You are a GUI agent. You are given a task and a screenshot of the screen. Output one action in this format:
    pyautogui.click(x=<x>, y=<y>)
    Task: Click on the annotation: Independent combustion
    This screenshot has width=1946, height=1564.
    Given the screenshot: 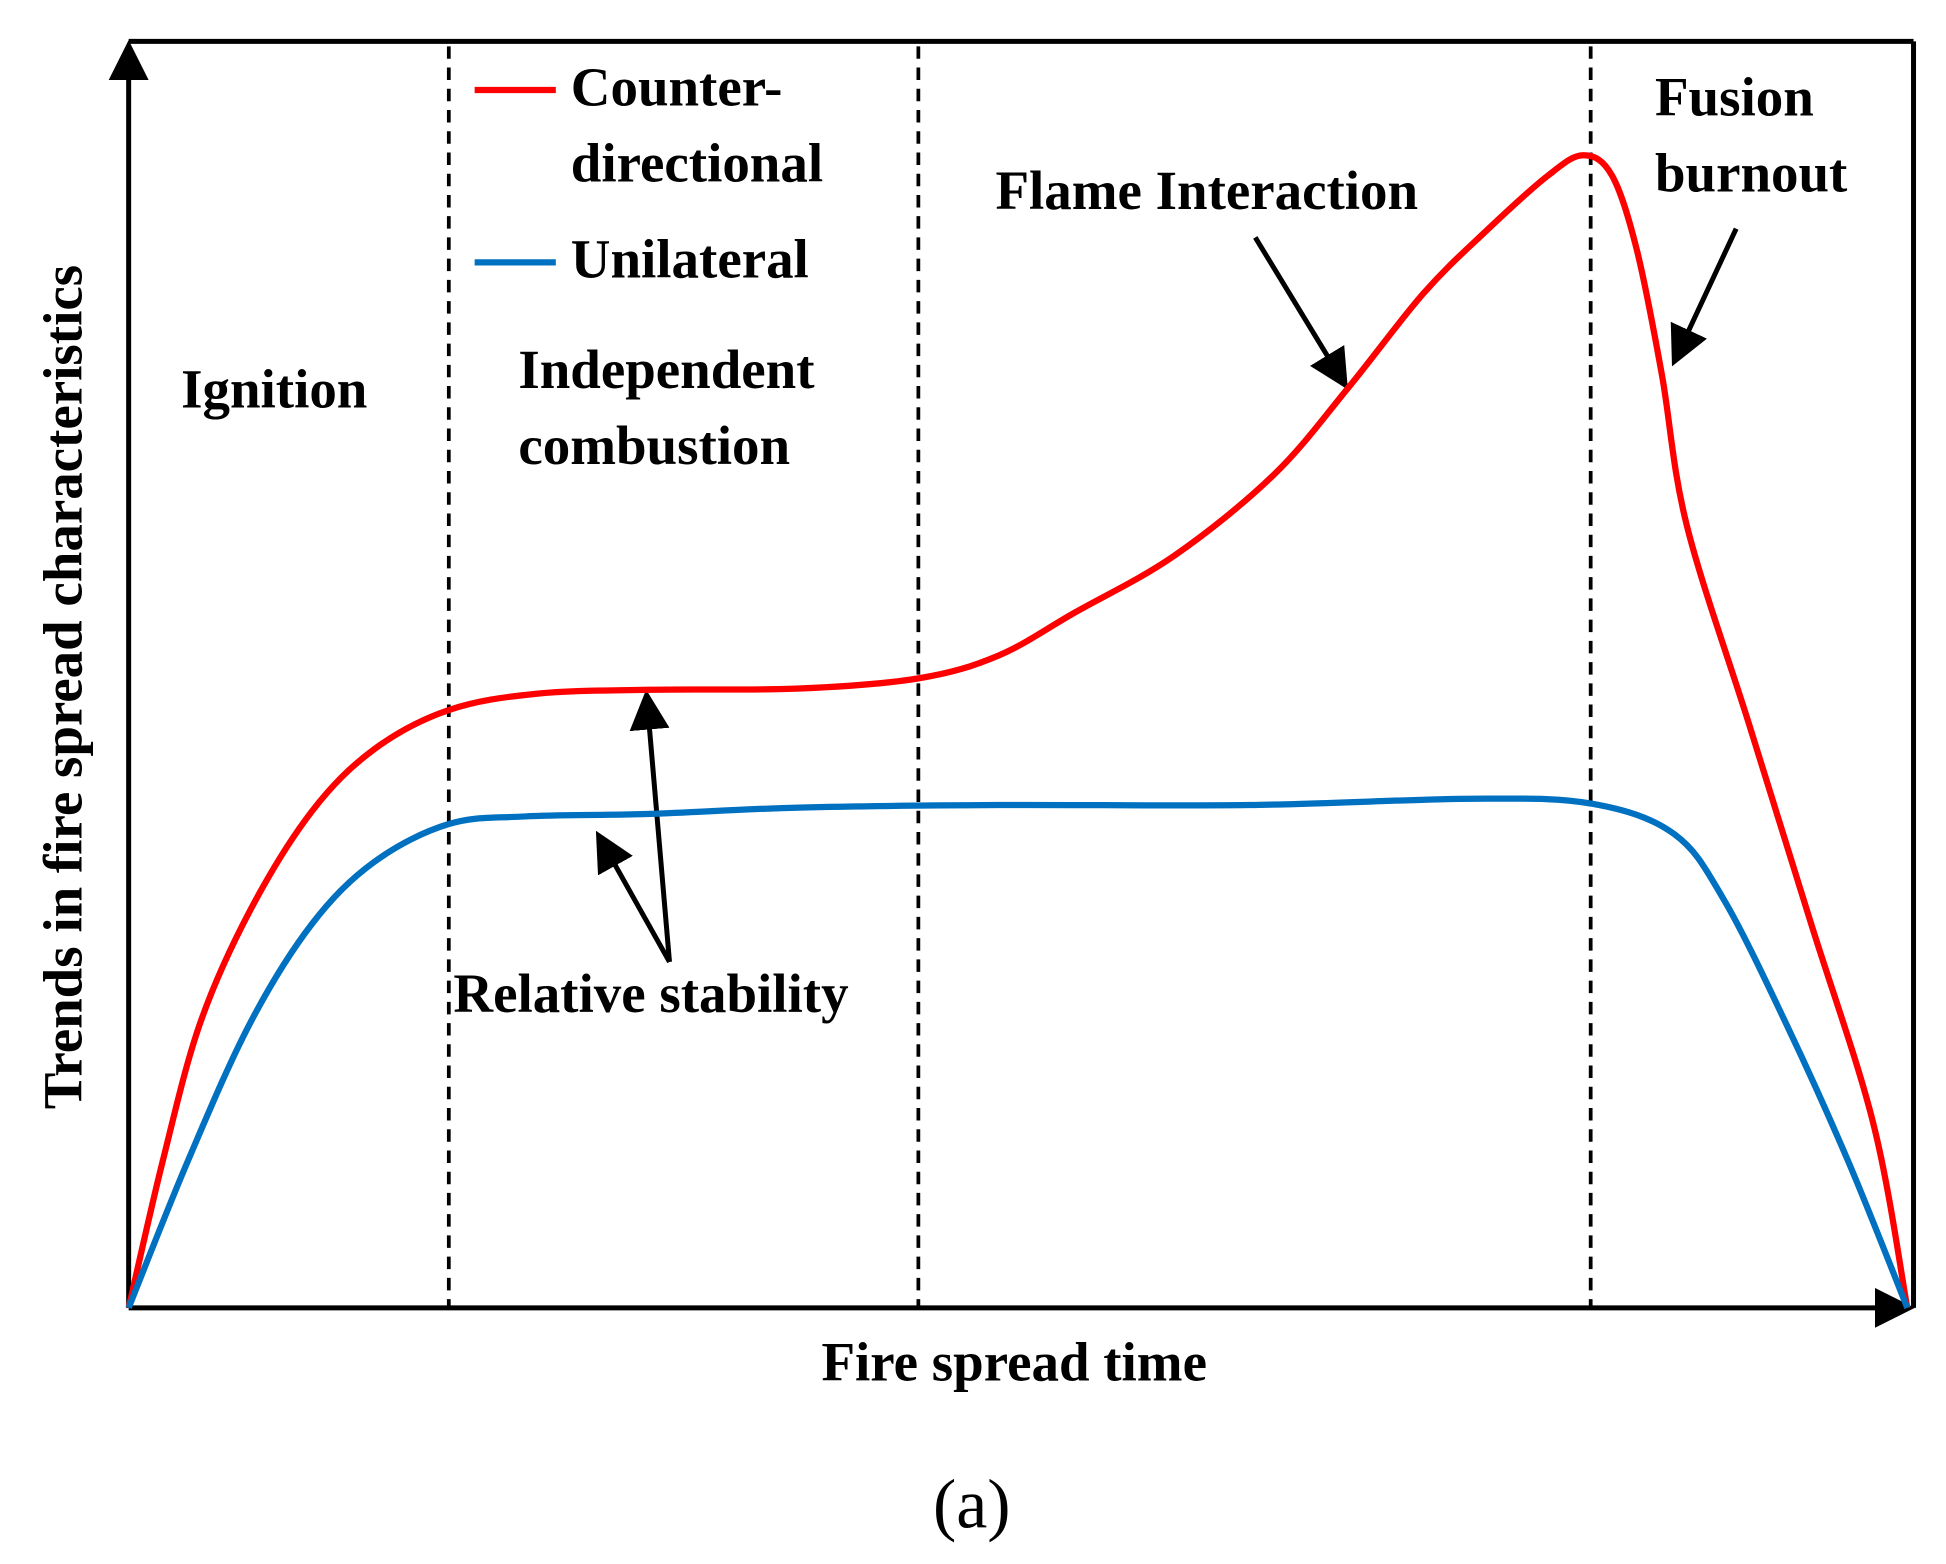 What is the action you would take?
    pyautogui.click(x=666, y=406)
    